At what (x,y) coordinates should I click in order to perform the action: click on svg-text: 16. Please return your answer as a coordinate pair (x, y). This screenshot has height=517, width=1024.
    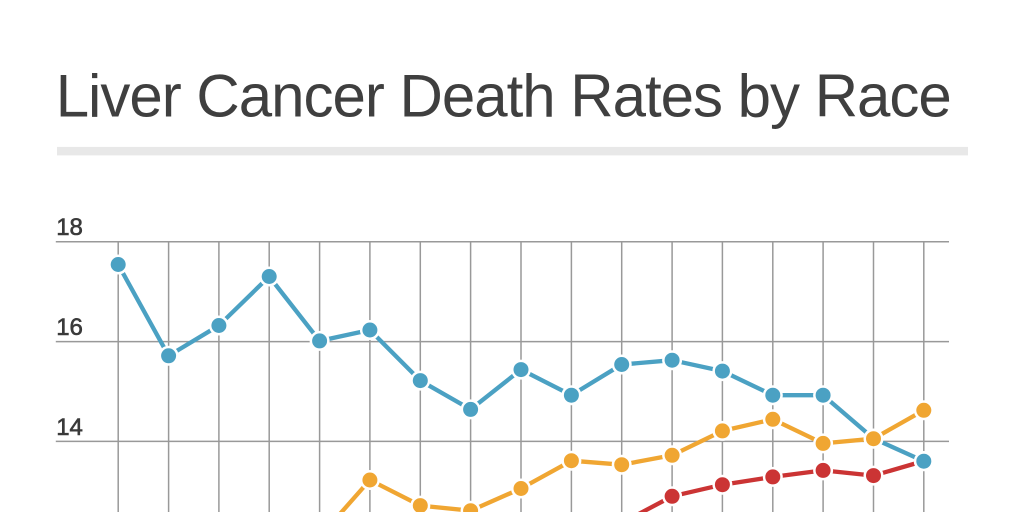
    Looking at the image, I should click on (69, 327).